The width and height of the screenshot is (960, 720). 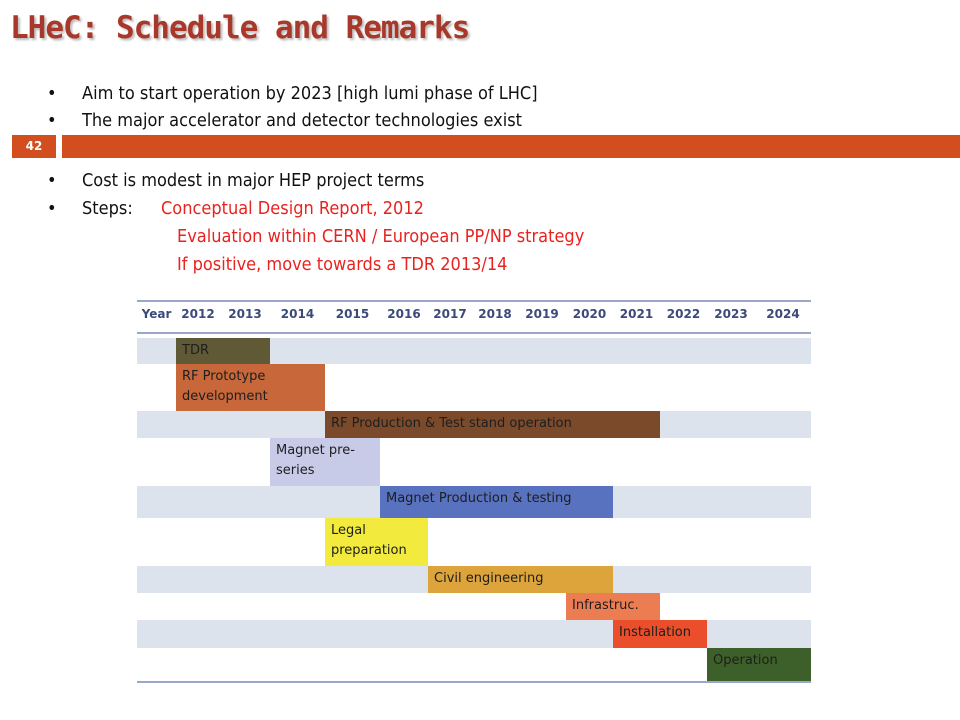 What do you see at coordinates (107, 208) in the screenshot?
I see `steps-label: Steps:` at bounding box center [107, 208].